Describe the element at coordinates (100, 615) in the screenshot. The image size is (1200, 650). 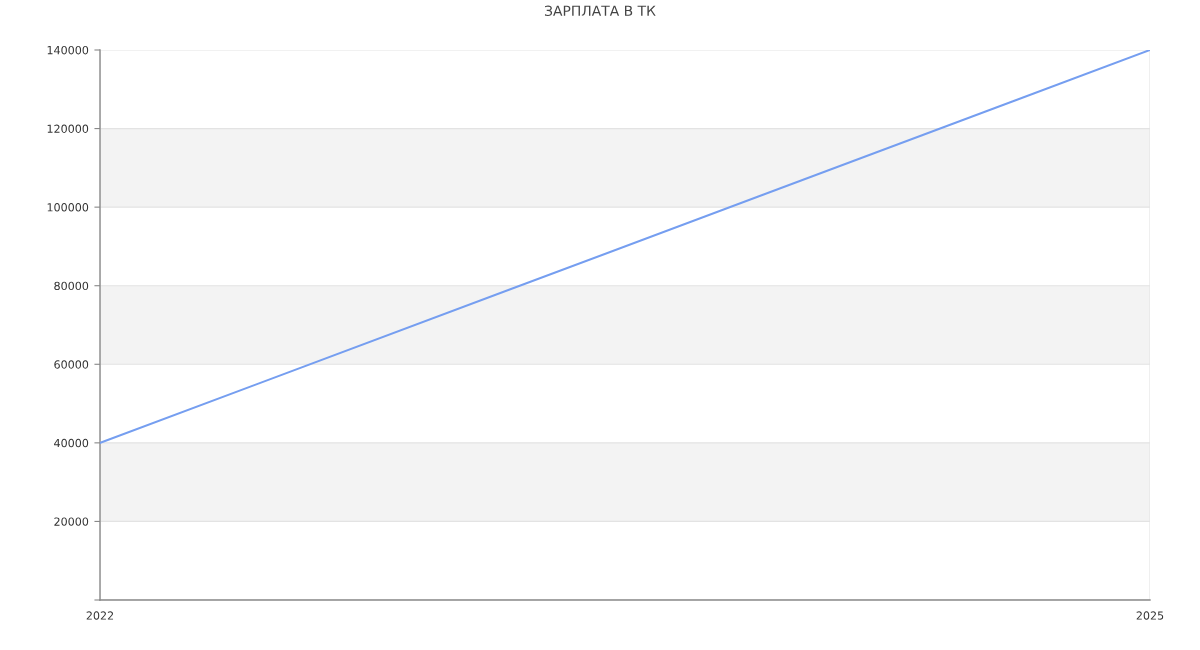
I see `x-tick-label: 2022` at that location.